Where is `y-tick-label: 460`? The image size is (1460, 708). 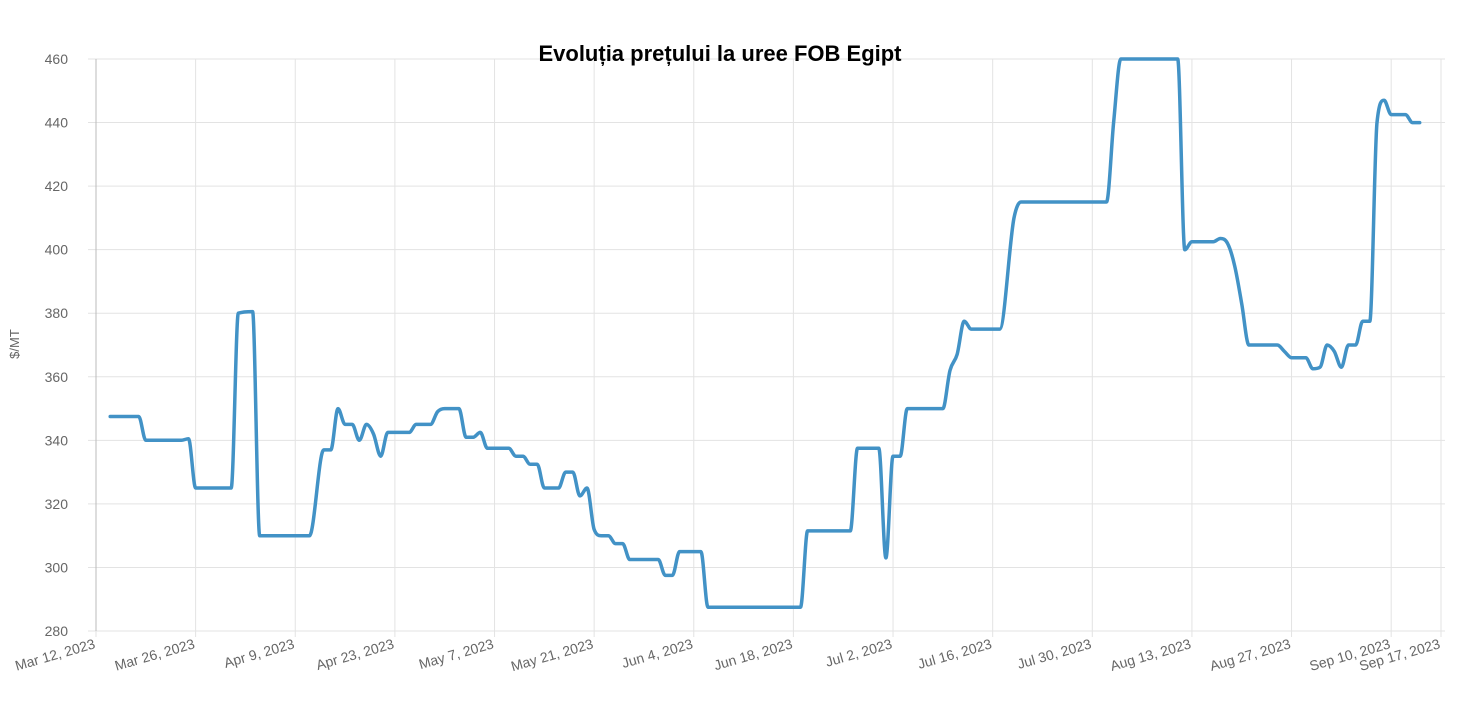
y-tick-label: 460 is located at coordinates (57, 59).